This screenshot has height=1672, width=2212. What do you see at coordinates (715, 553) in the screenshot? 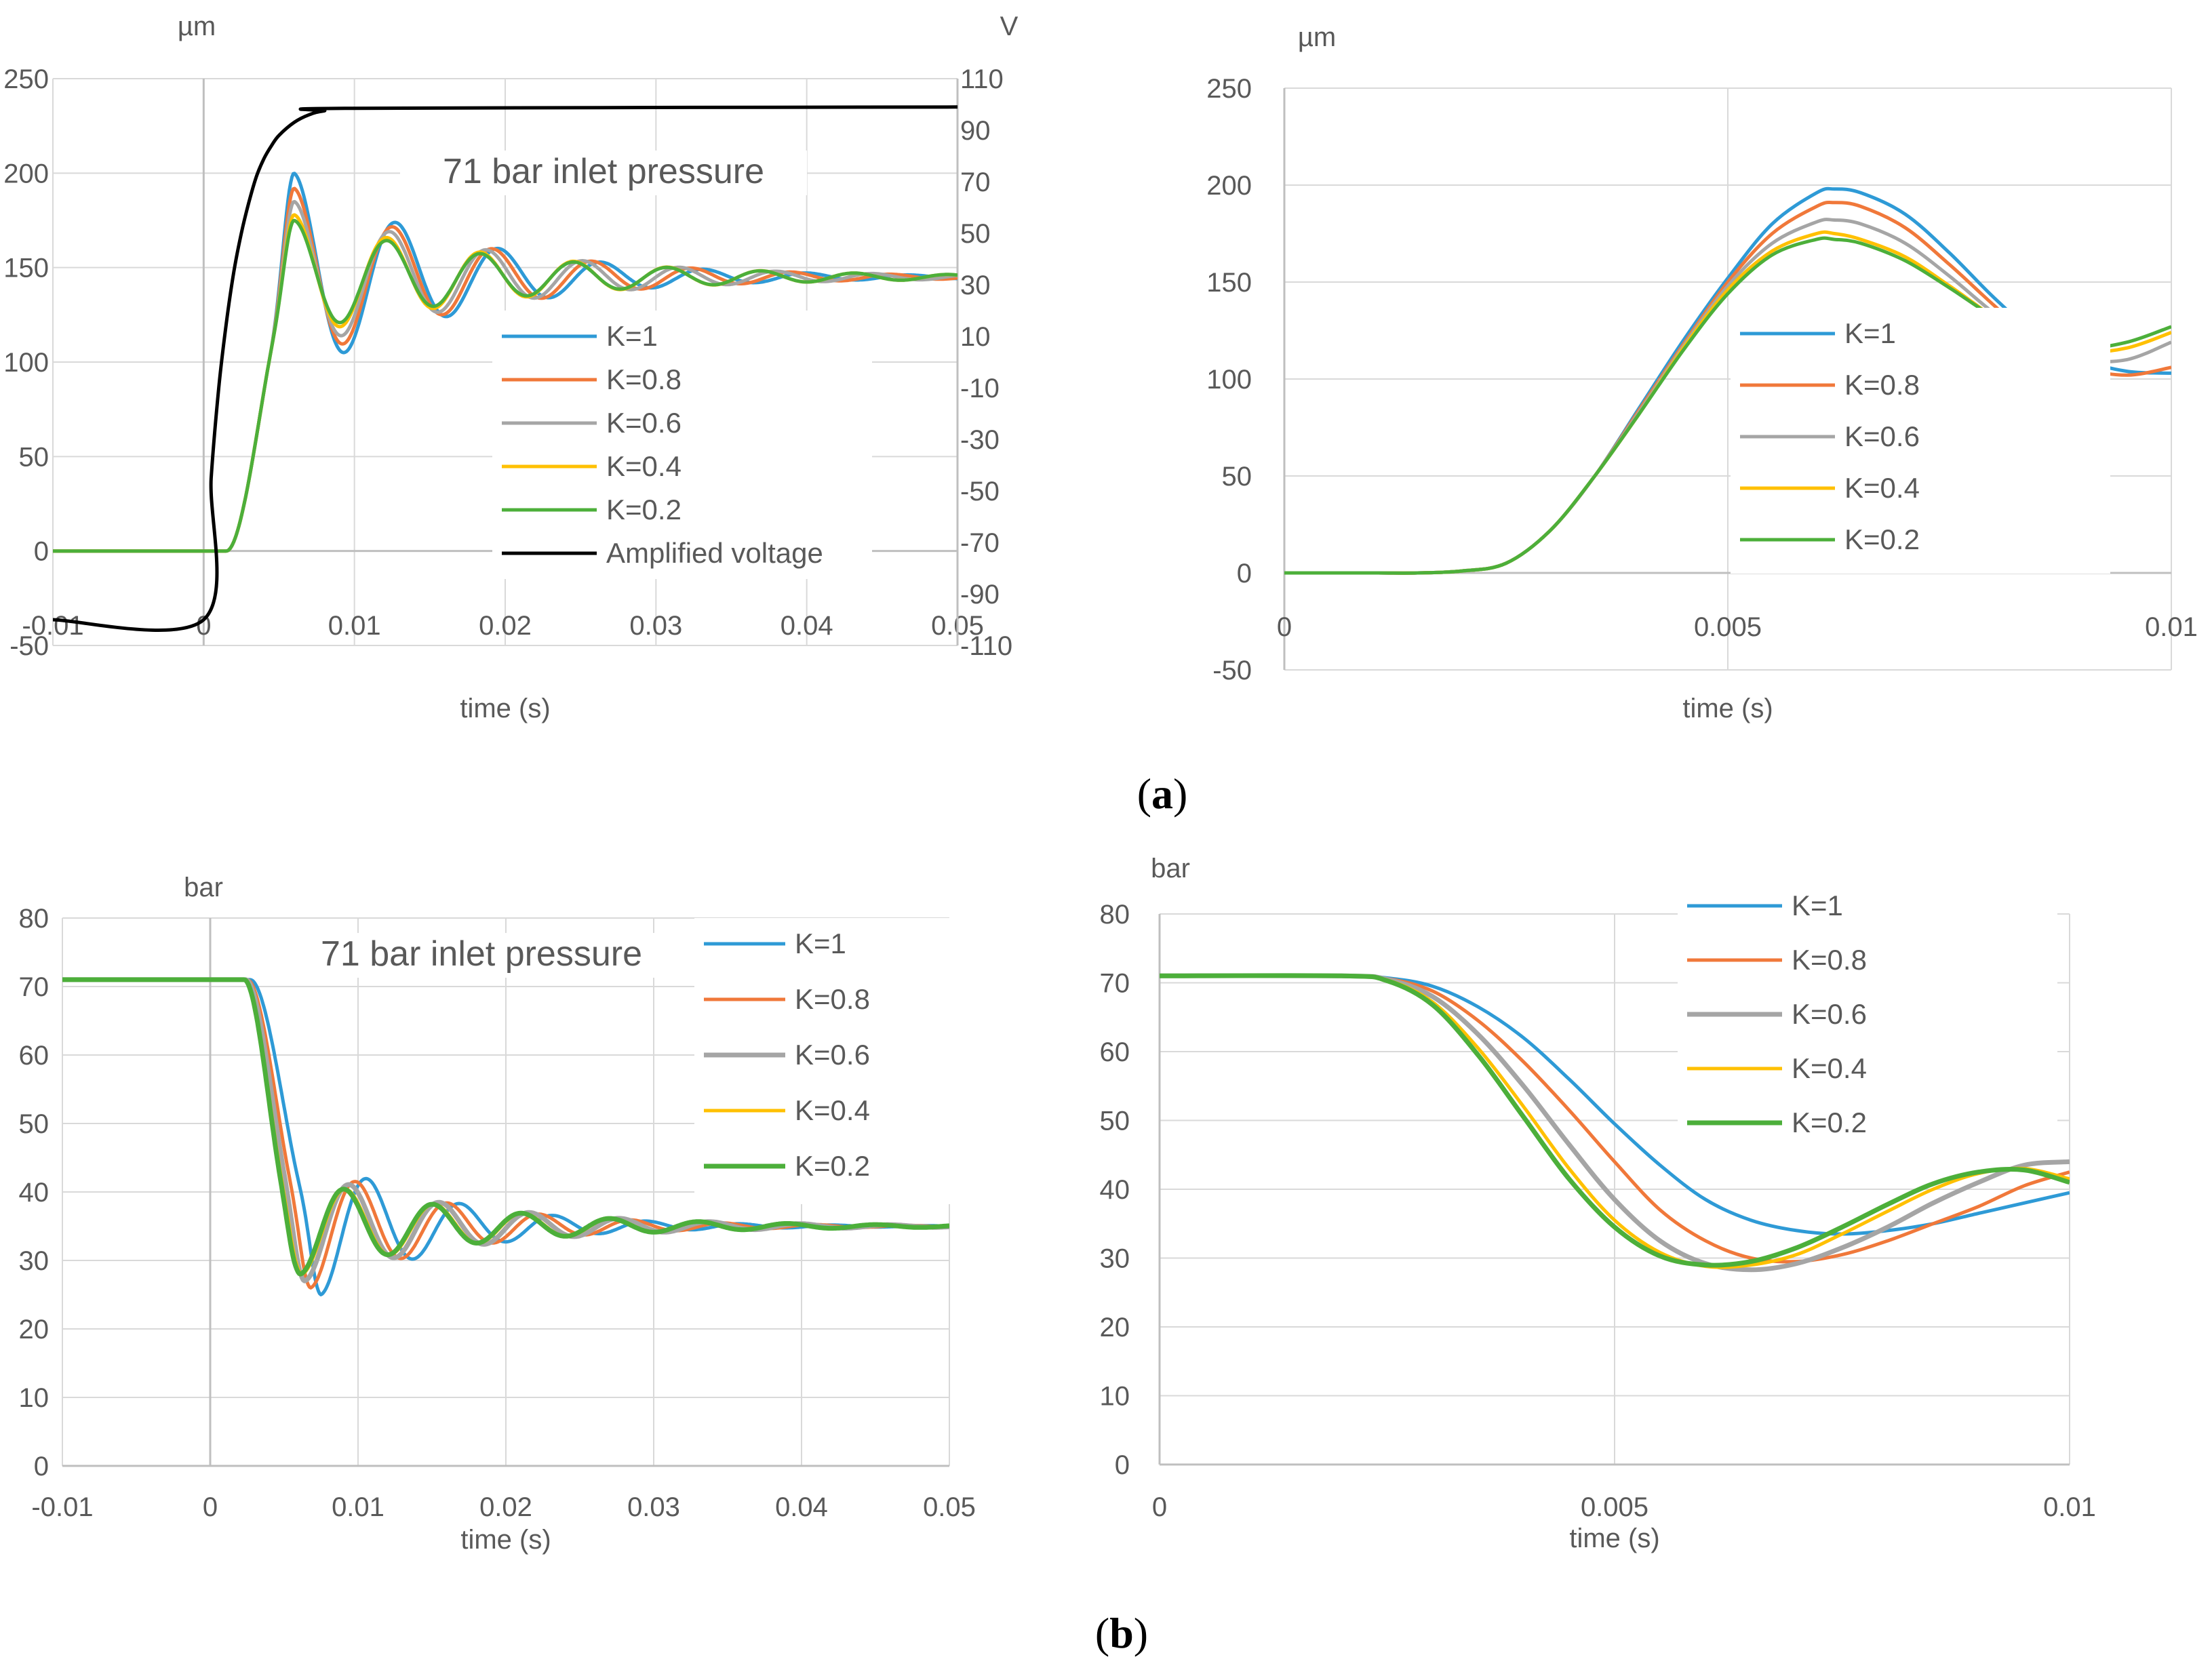
I see `legend-label: Amplified voltage` at bounding box center [715, 553].